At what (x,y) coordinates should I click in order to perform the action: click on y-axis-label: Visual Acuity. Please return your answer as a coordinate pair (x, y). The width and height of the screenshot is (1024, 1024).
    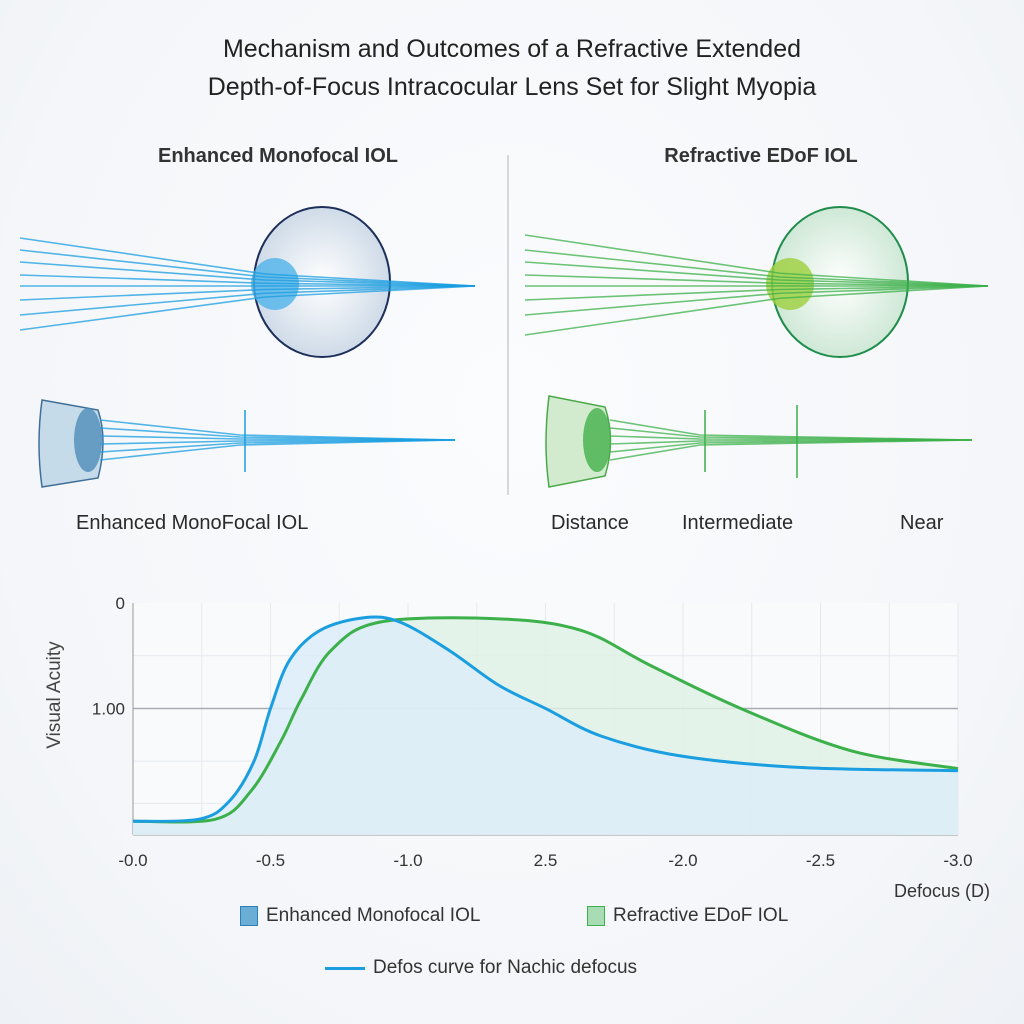
    Looking at the image, I should click on (54, 695).